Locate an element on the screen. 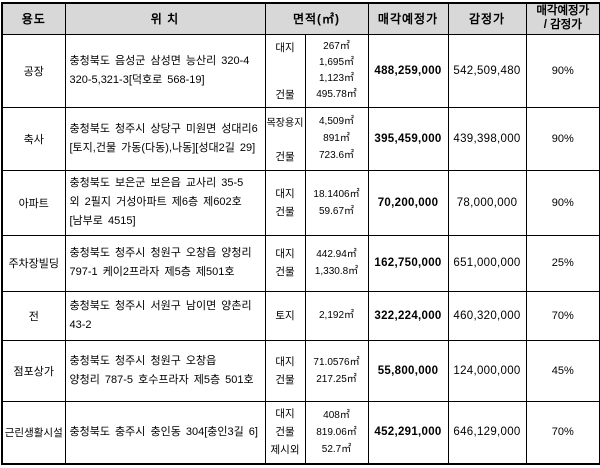  area-value-cell: 4,509㎡ 891㎡ 723.6㎡ is located at coordinates (336, 138).